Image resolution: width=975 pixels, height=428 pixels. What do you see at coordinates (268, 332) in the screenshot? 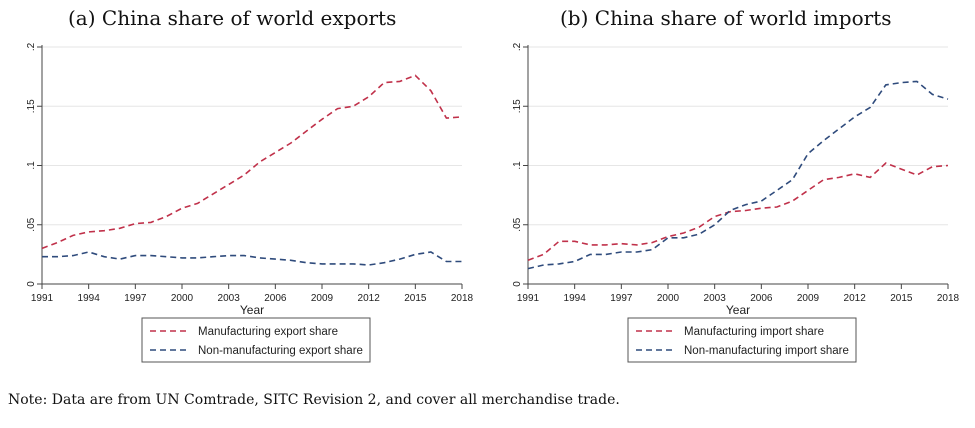
I see `legend-label: Manufacturing export share` at bounding box center [268, 332].